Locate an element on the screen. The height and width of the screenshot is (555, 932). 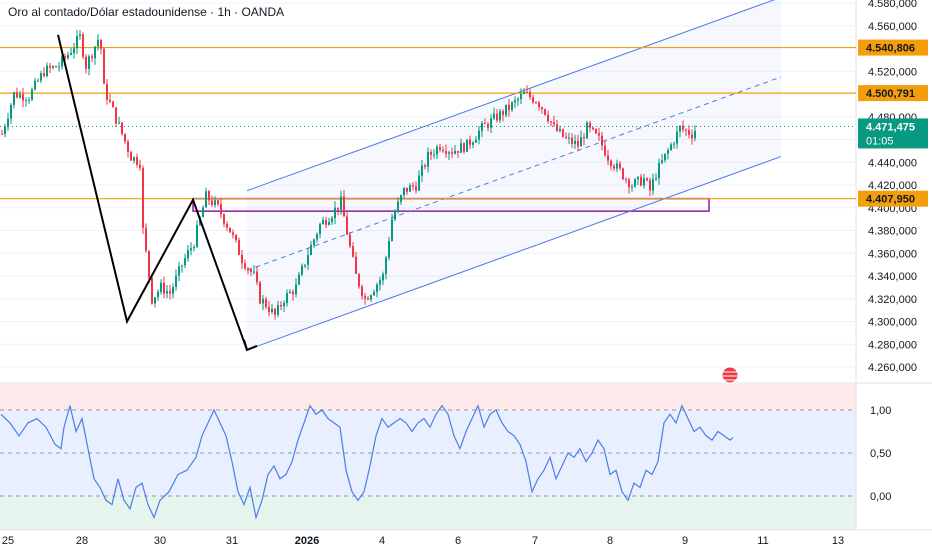
price-tick-label: 4.300,000 is located at coordinates (892, 323).